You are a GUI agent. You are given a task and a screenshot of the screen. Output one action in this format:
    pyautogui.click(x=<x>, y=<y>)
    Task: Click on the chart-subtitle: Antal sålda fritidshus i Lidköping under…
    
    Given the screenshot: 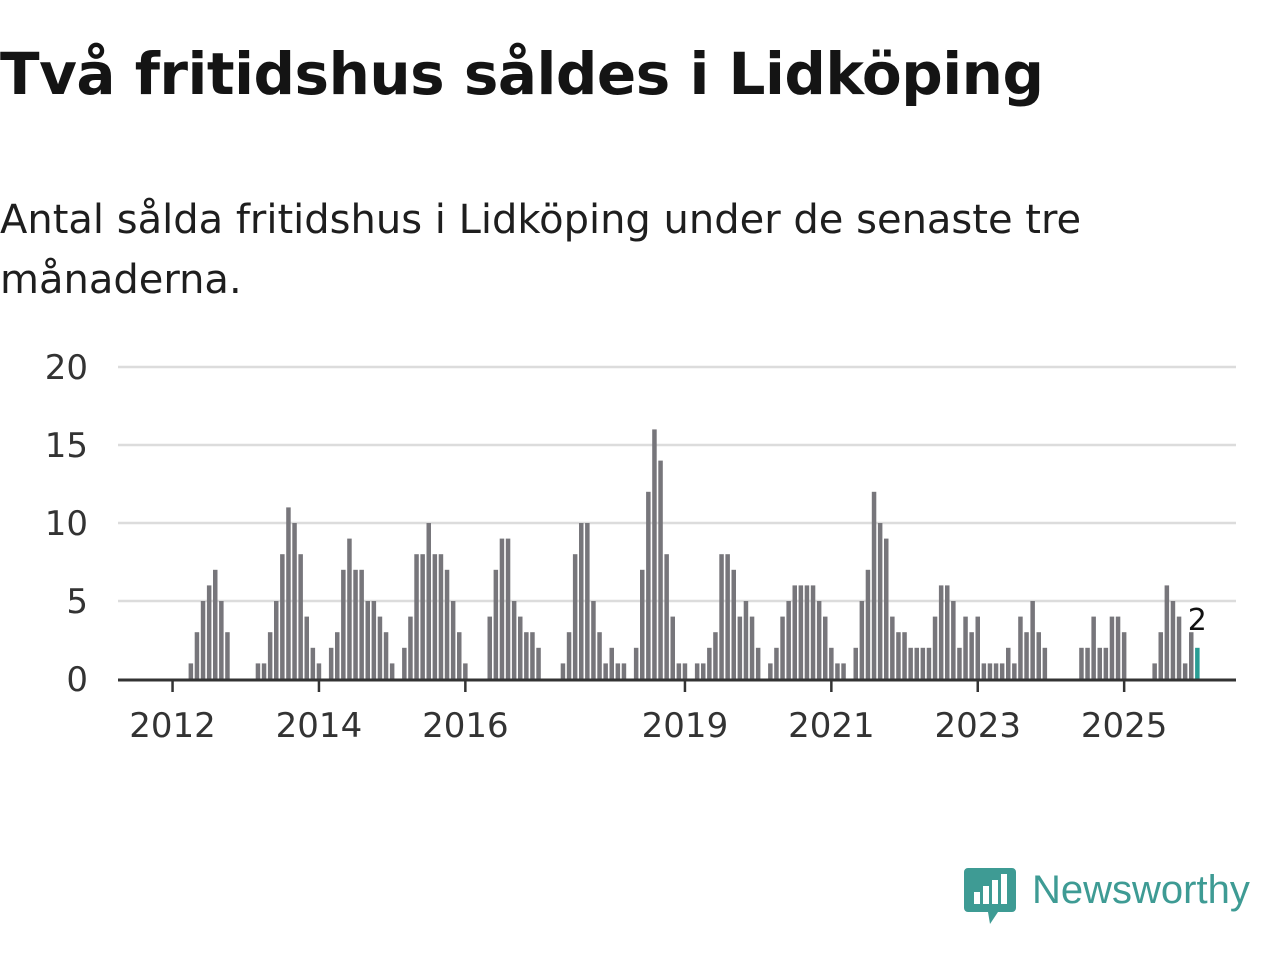 What is the action you would take?
    pyautogui.click(x=541, y=250)
    